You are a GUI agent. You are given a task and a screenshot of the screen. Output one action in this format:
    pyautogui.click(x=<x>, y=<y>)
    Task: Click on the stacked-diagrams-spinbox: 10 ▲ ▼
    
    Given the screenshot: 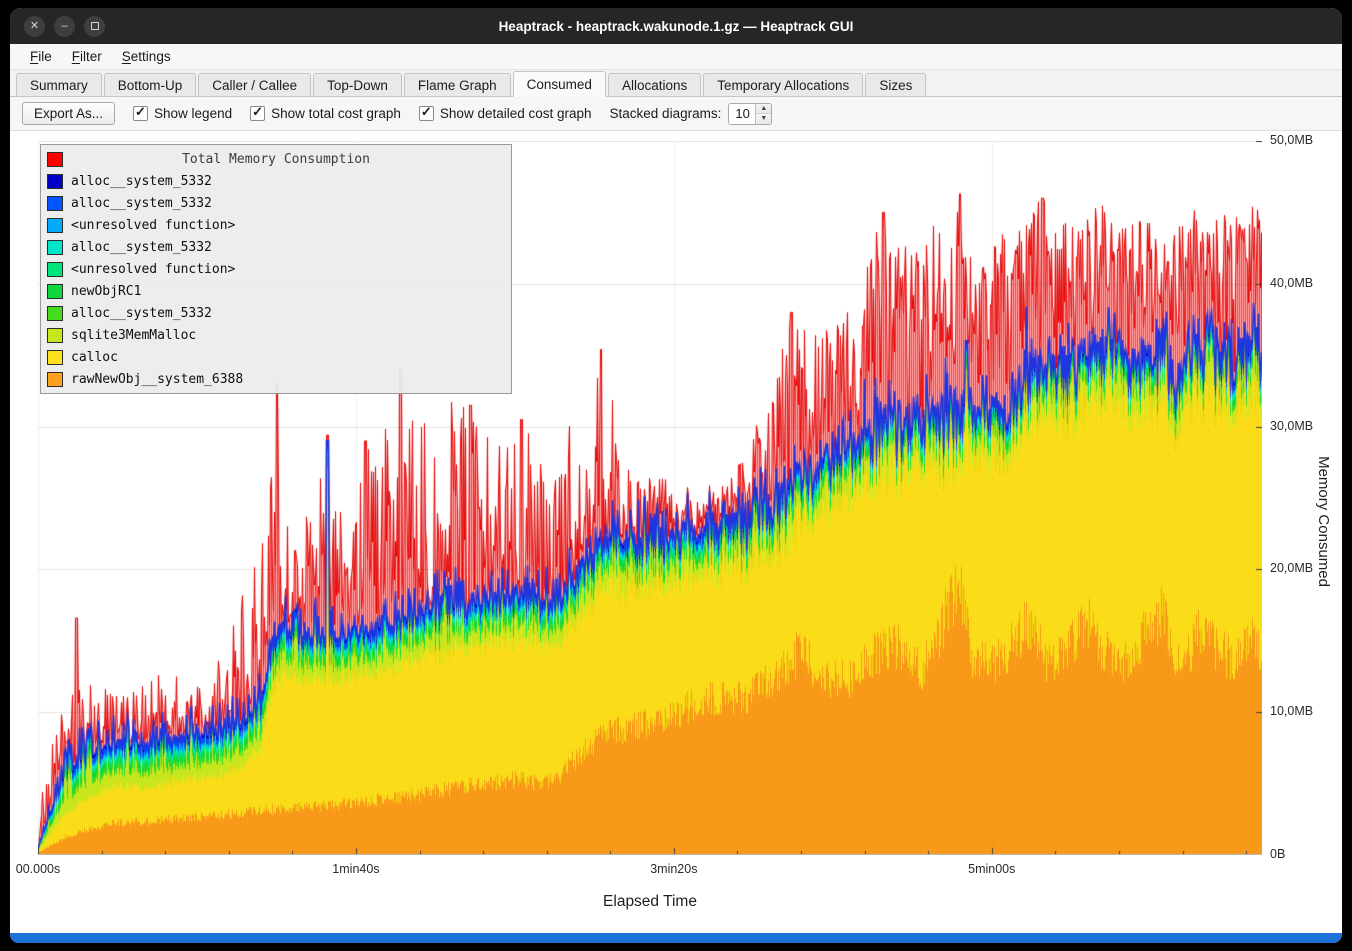 What is the action you would take?
    pyautogui.click(x=750, y=113)
    